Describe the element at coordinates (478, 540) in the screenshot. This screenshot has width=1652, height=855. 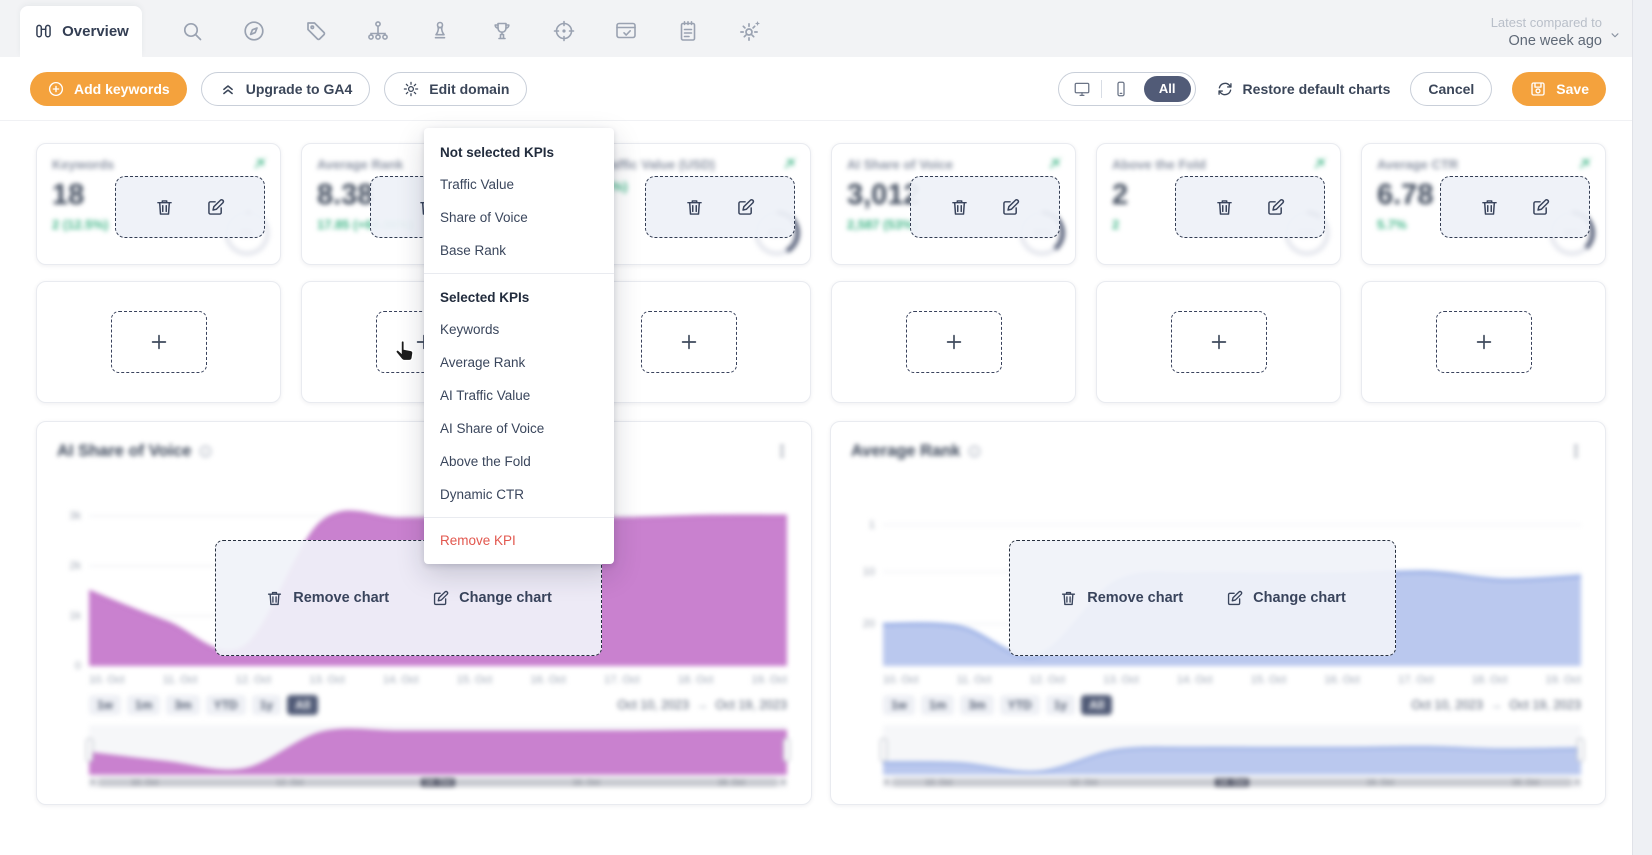
I see `menu-item-remove-kpi: Remove KPI` at that location.